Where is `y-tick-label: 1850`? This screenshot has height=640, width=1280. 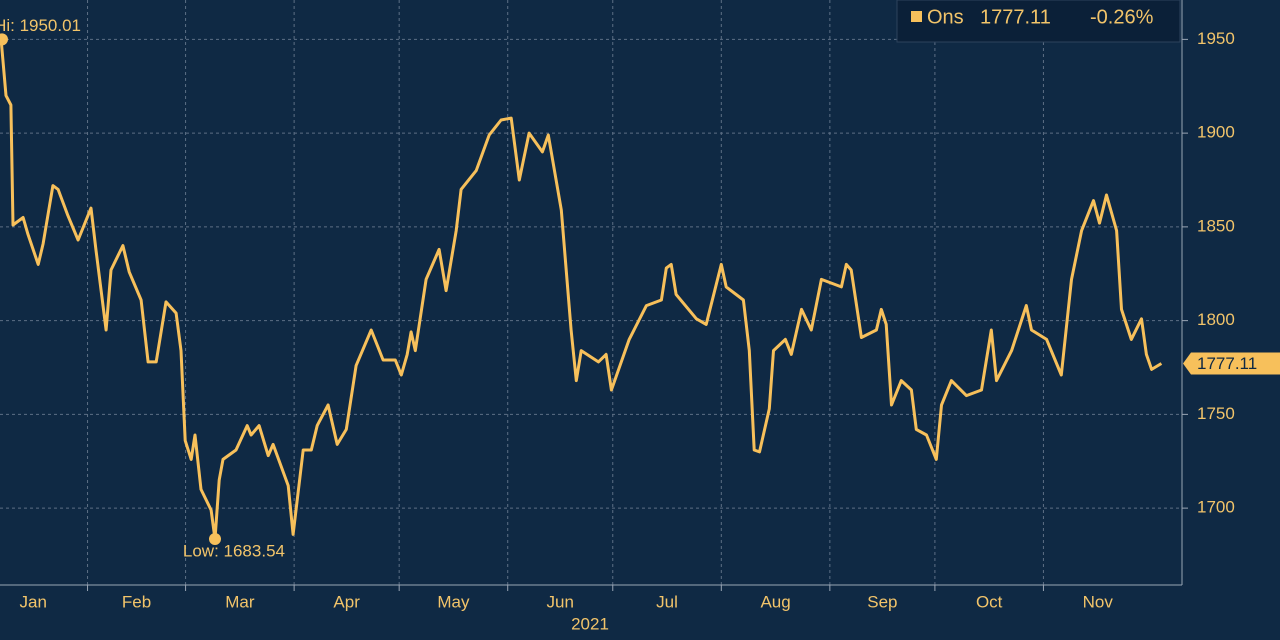 y-tick-label: 1850 is located at coordinates (1216, 225).